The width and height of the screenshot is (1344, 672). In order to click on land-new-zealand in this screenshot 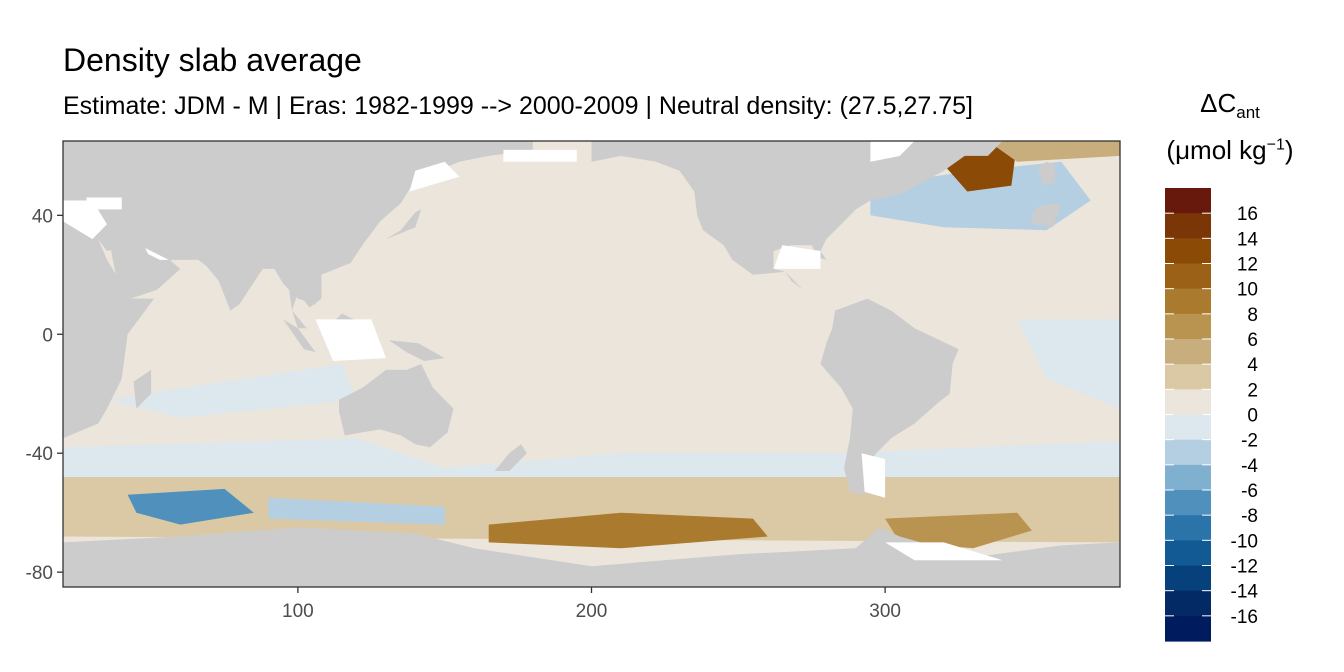, I will do `click(510, 457)`.